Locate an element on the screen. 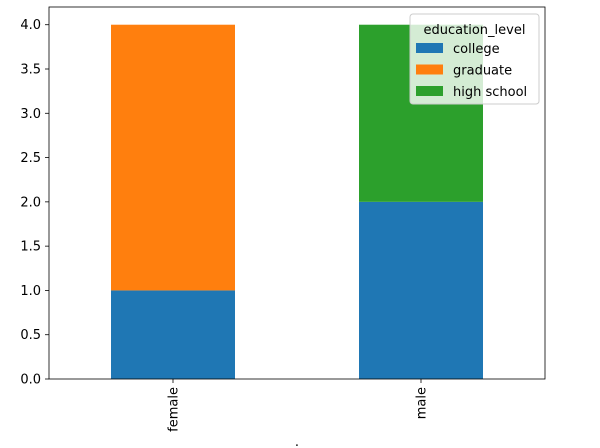  y-tick-label-3.0: 3.0 is located at coordinates (30, 114).